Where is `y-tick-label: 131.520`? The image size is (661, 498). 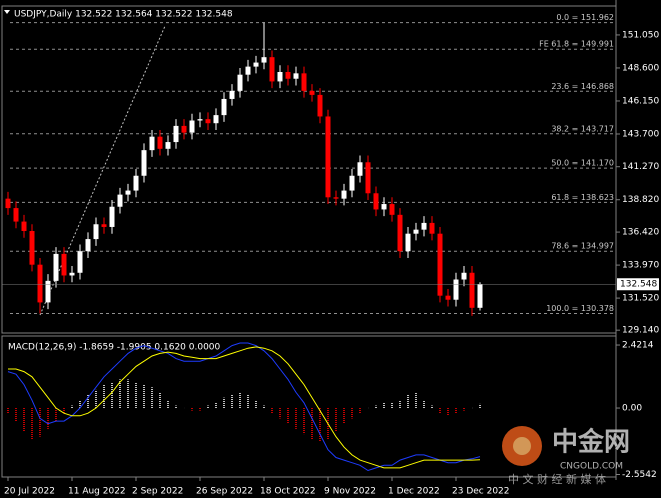 y-tick-label: 131.520 is located at coordinates (640, 299).